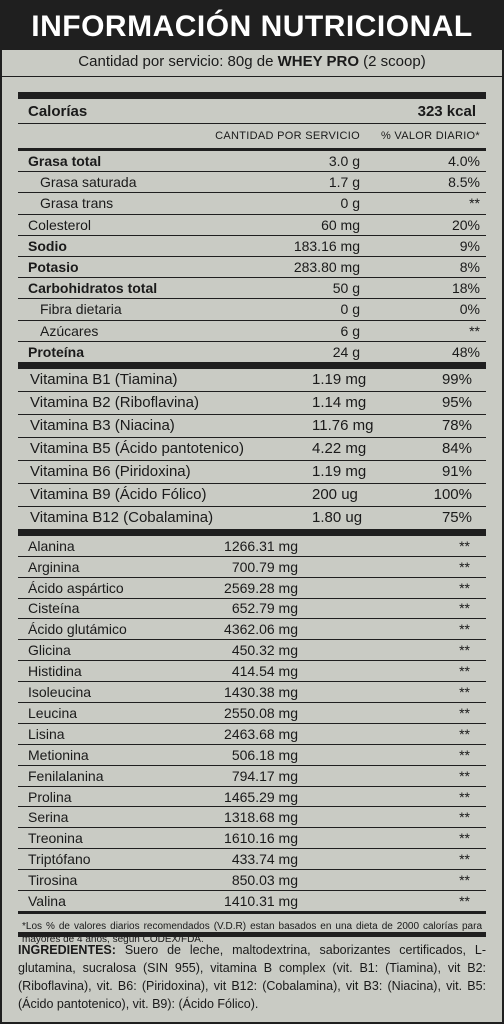 Image resolution: width=504 pixels, height=1024 pixels. I want to click on ingredients-label: INGREDIENTES:, so click(67, 950).